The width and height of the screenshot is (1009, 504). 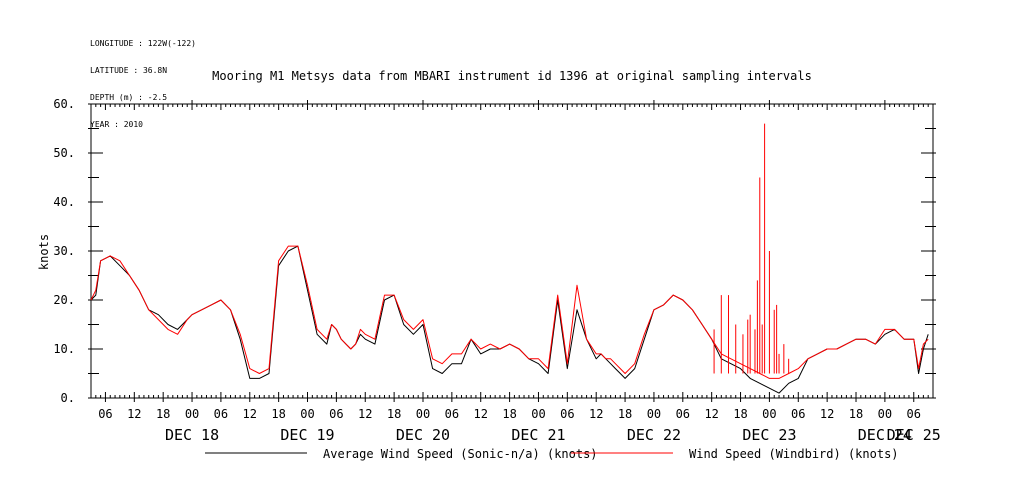 I want to click on y-tick-label: 10., so click(x=64, y=349).